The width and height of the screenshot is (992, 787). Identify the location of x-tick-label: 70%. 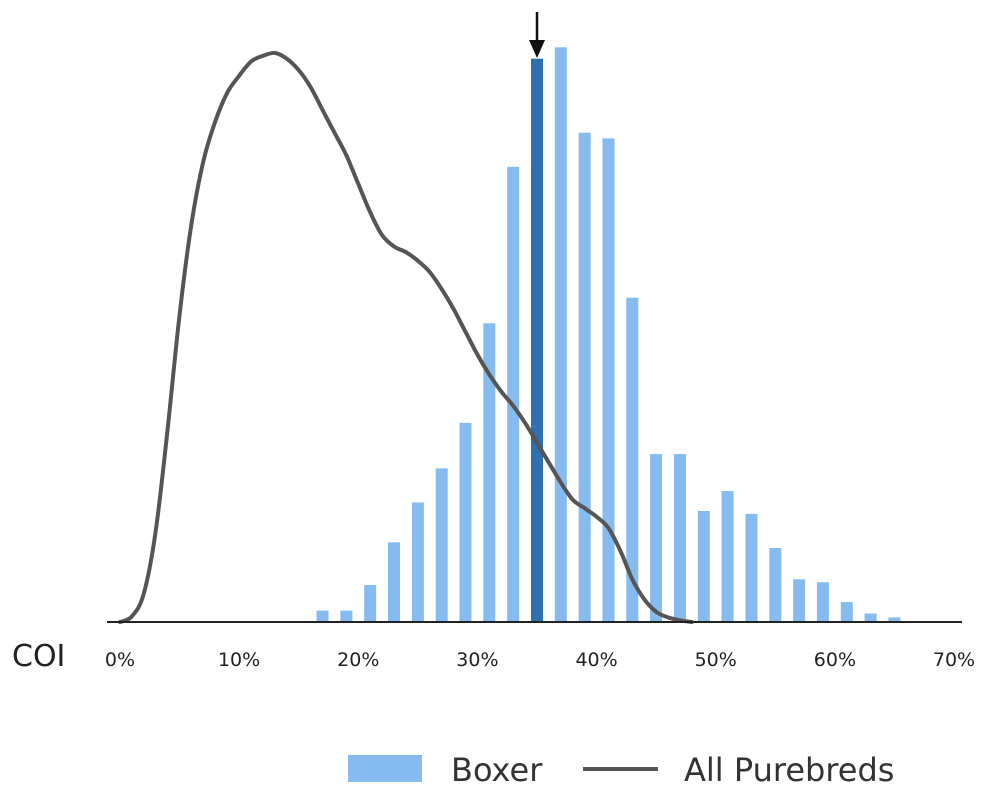
(954, 660).